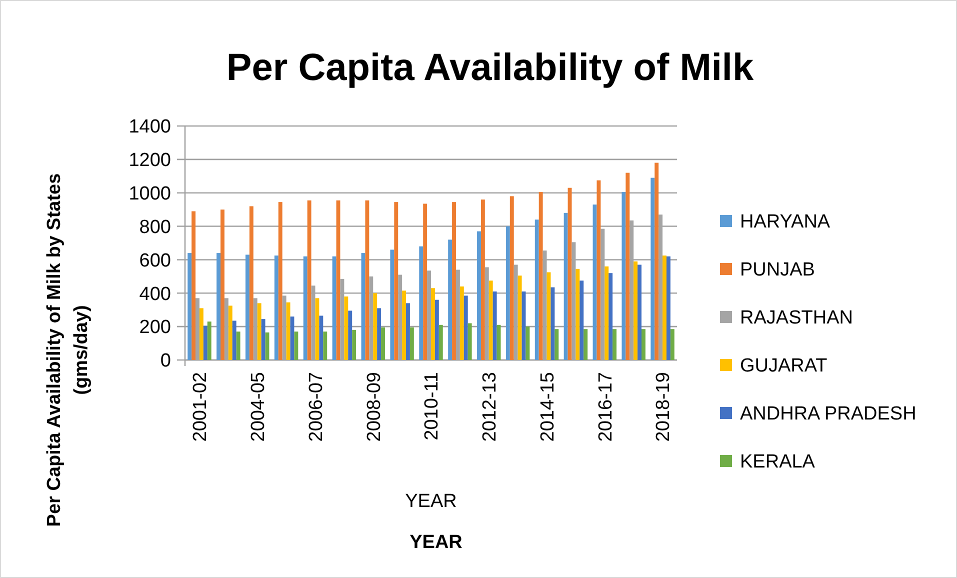  I want to click on legend-label: HARYANA, so click(785, 222).